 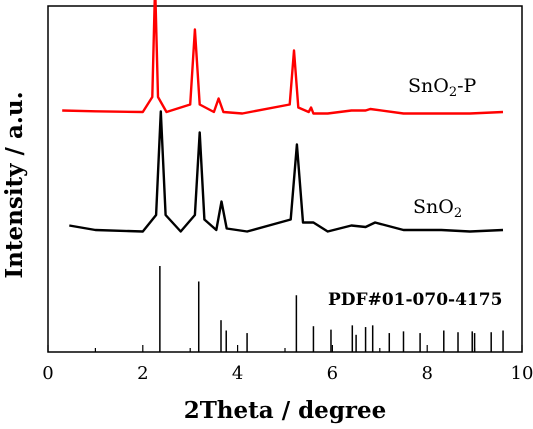 I want to click on x-axis-ticks: 0 2 4 6 8 10, so click(x=287, y=364).